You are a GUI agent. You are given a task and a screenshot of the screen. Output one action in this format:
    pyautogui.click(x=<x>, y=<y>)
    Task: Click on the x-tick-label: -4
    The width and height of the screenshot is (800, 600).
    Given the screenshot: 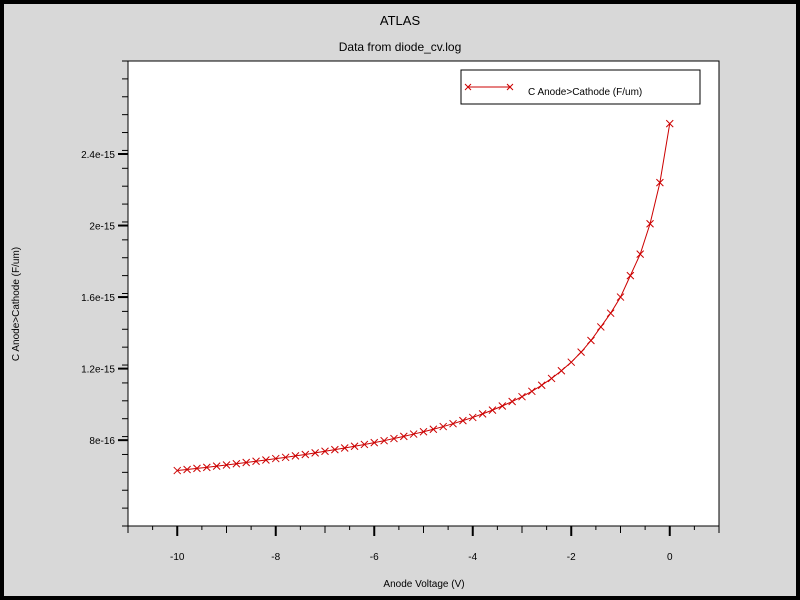 What is the action you would take?
    pyautogui.click(x=472, y=557)
    